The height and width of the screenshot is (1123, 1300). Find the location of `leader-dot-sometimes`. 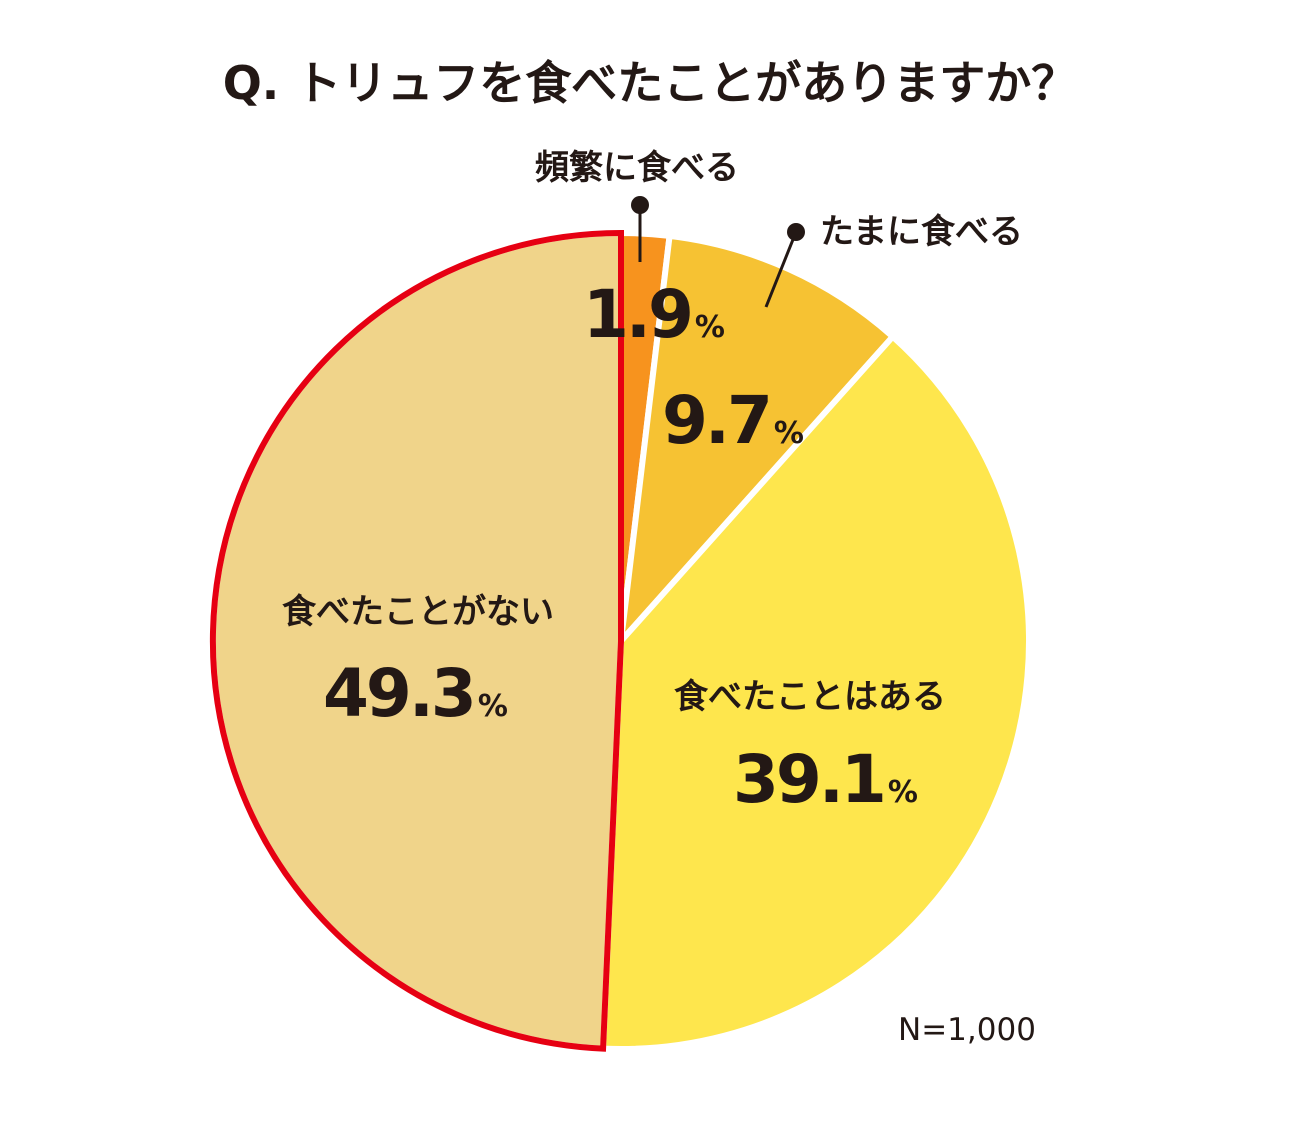

leader-dot-sometimes is located at coordinates (796, 232).